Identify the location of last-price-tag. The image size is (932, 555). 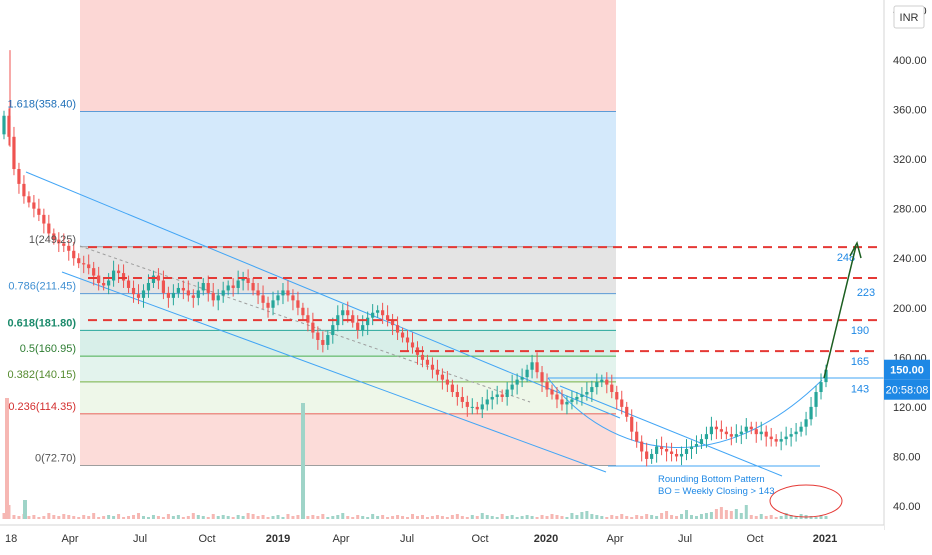
(907, 369).